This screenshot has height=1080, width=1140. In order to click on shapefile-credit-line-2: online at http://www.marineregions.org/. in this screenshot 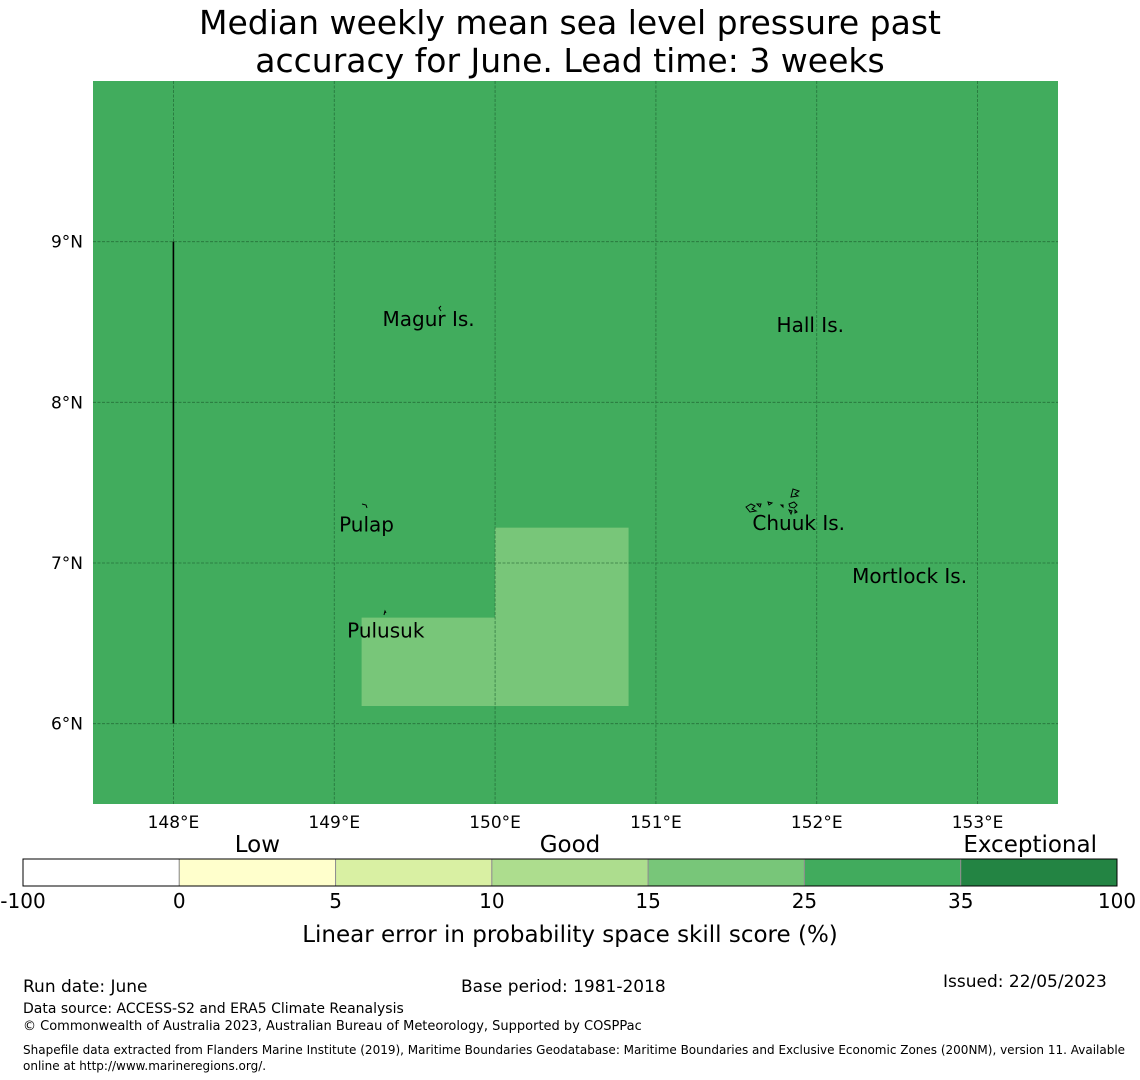, I will do `click(145, 1066)`.